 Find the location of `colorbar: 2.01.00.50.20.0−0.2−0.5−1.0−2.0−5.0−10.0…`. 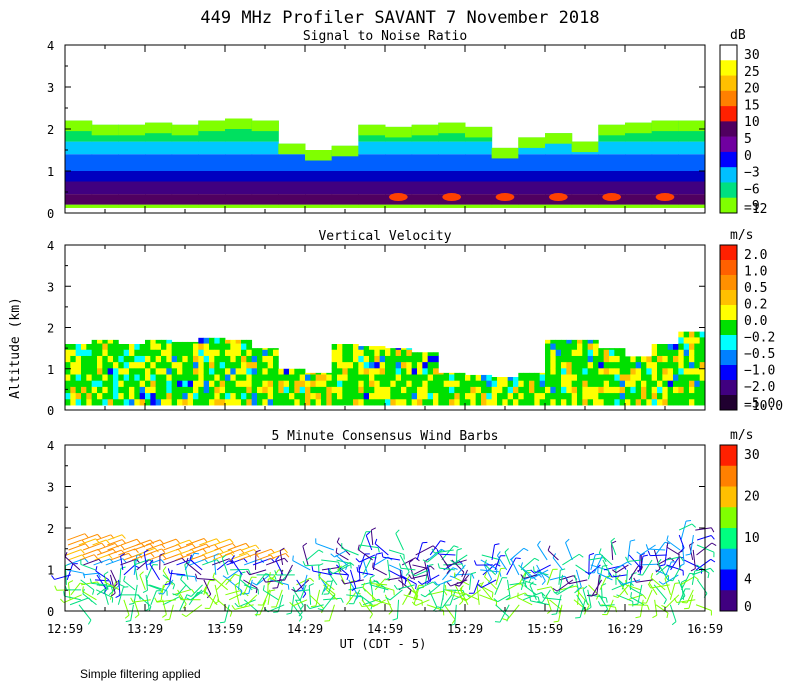

colorbar: 2.01.00.50.20.0−0.2−0.5−1.0−2.0−5.0−10.0… is located at coordinates (751, 321).